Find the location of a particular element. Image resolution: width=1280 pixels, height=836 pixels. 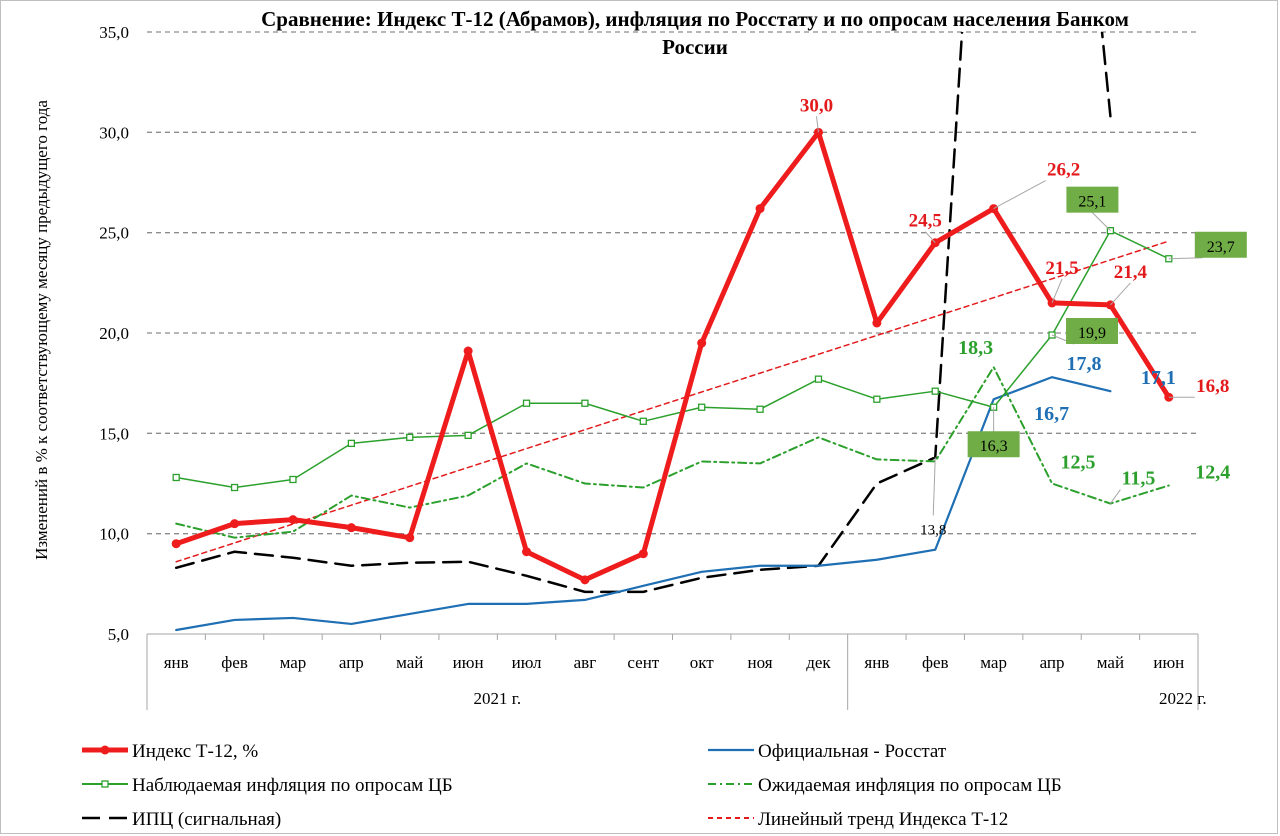

legend-label: Линейный тренд Индекса Т-12 is located at coordinates (883, 819).